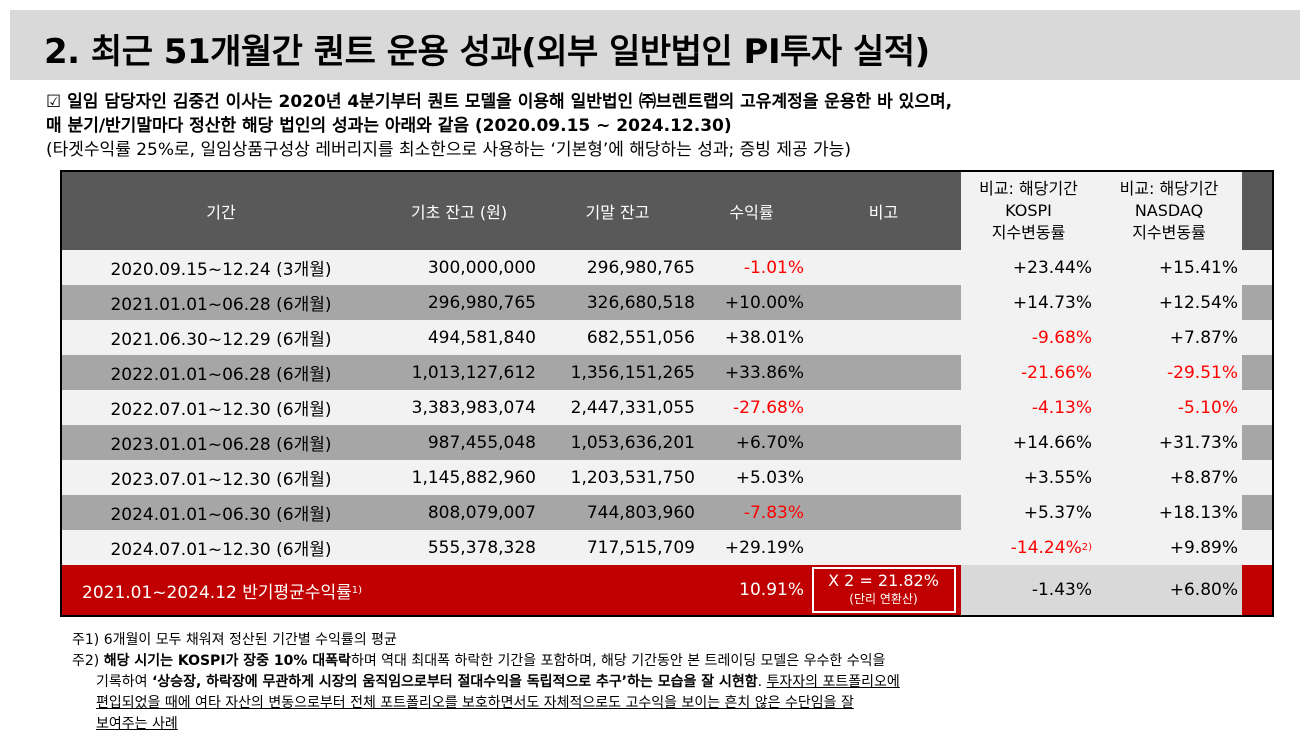 Image resolution: width=1307 pixels, height=743 pixels. What do you see at coordinates (764, 547) in the screenshot?
I see `cell-ret-value: +29.19%` at bounding box center [764, 547].